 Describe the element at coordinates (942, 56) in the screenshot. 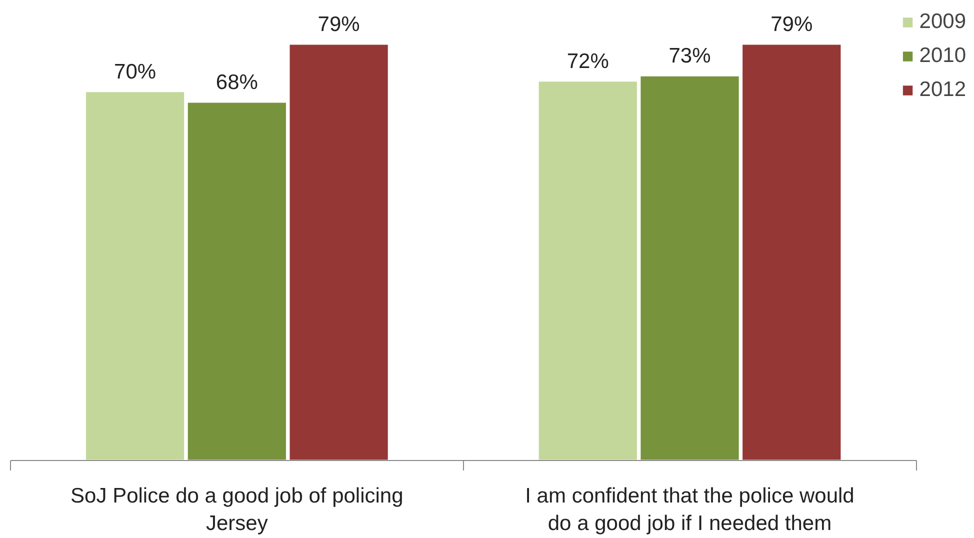

I see `legend-label: 2010` at that location.